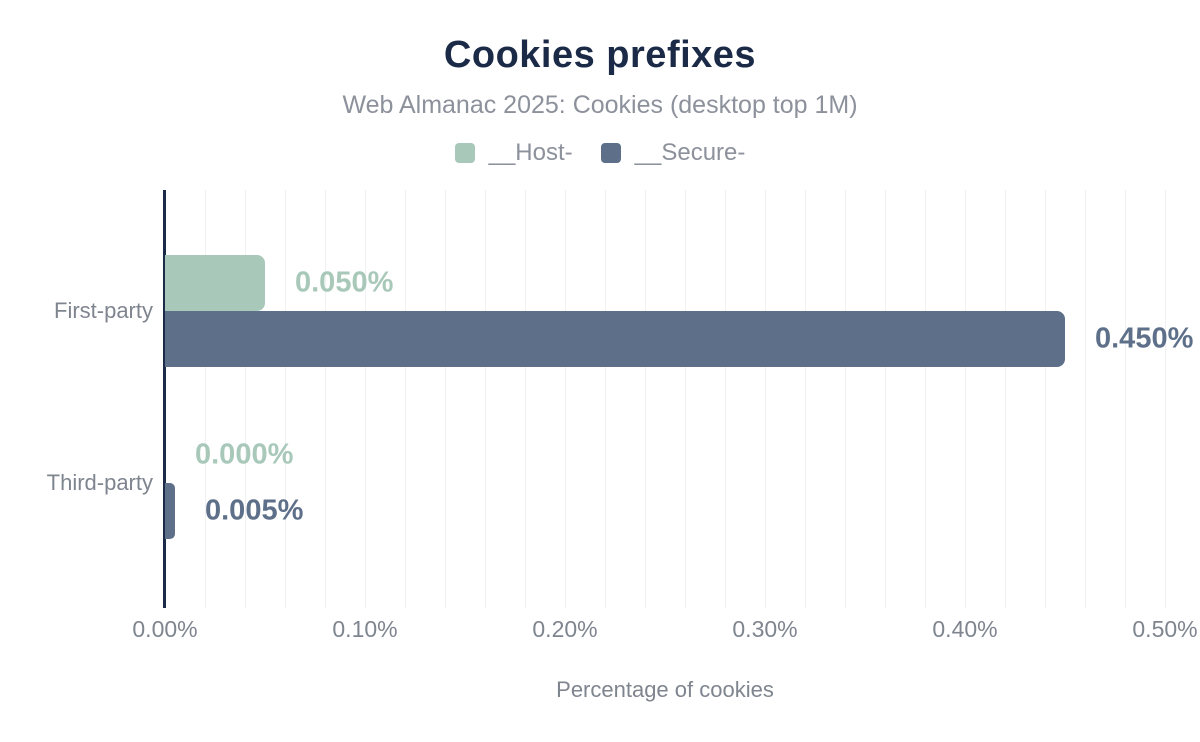 Image resolution: width=1200 pixels, height=742 pixels. Describe the element at coordinates (165, 629) in the screenshot. I see `x-tick-label: 0.00%` at that location.